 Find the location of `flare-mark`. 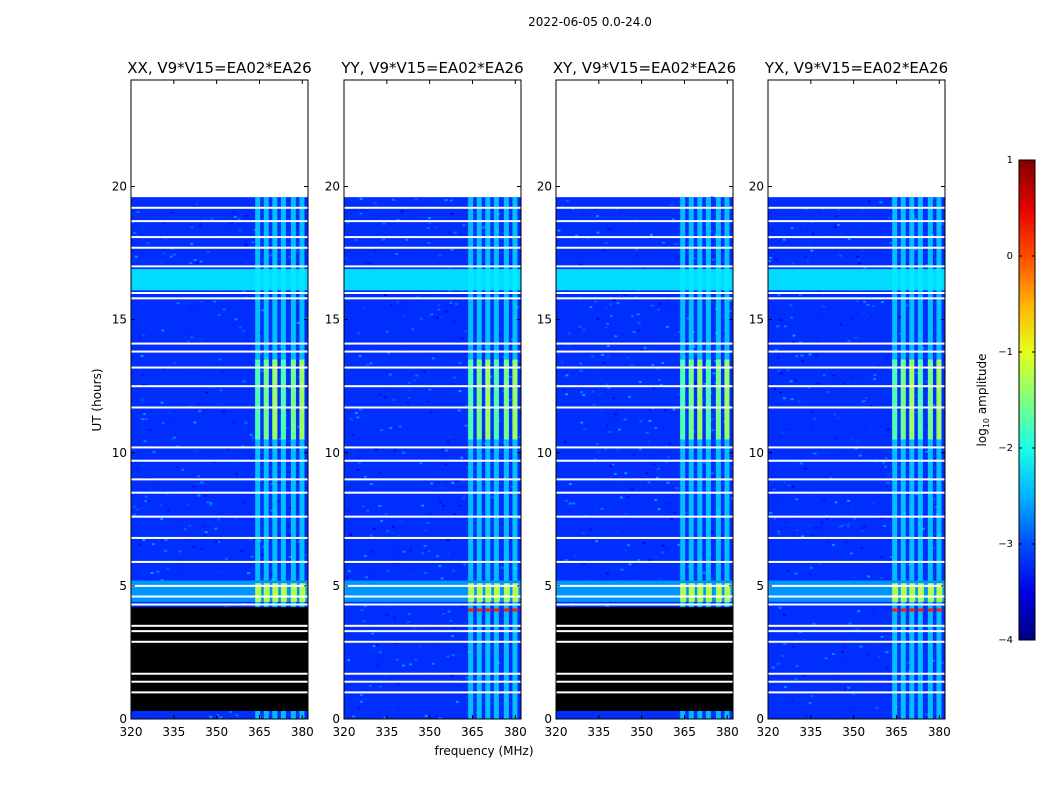

flare-mark is located at coordinates (488, 610).